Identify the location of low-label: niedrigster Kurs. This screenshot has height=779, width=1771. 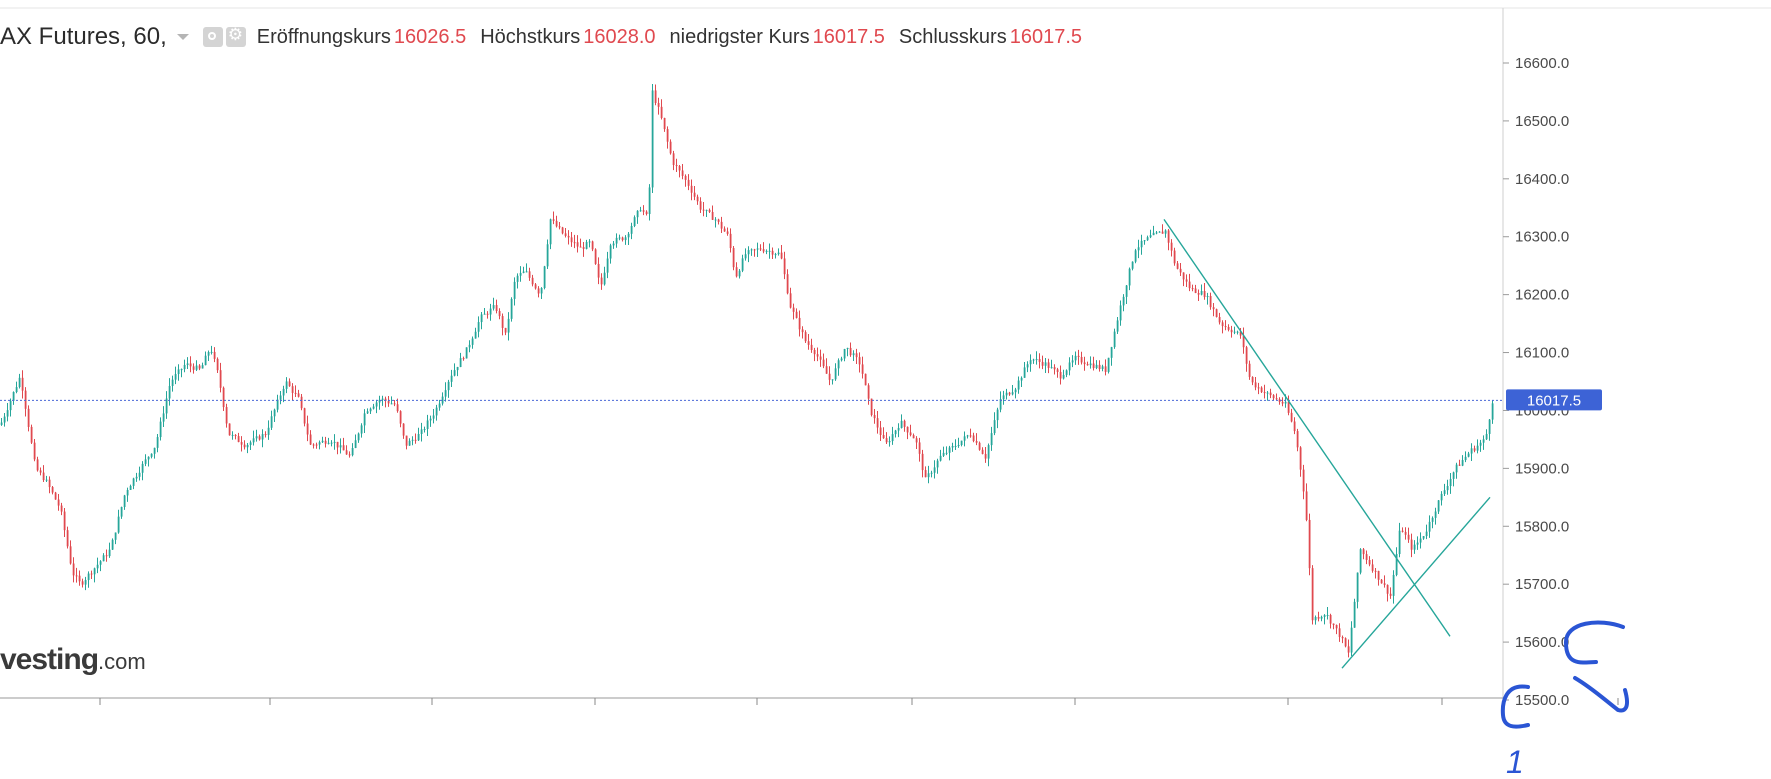
(739, 36).